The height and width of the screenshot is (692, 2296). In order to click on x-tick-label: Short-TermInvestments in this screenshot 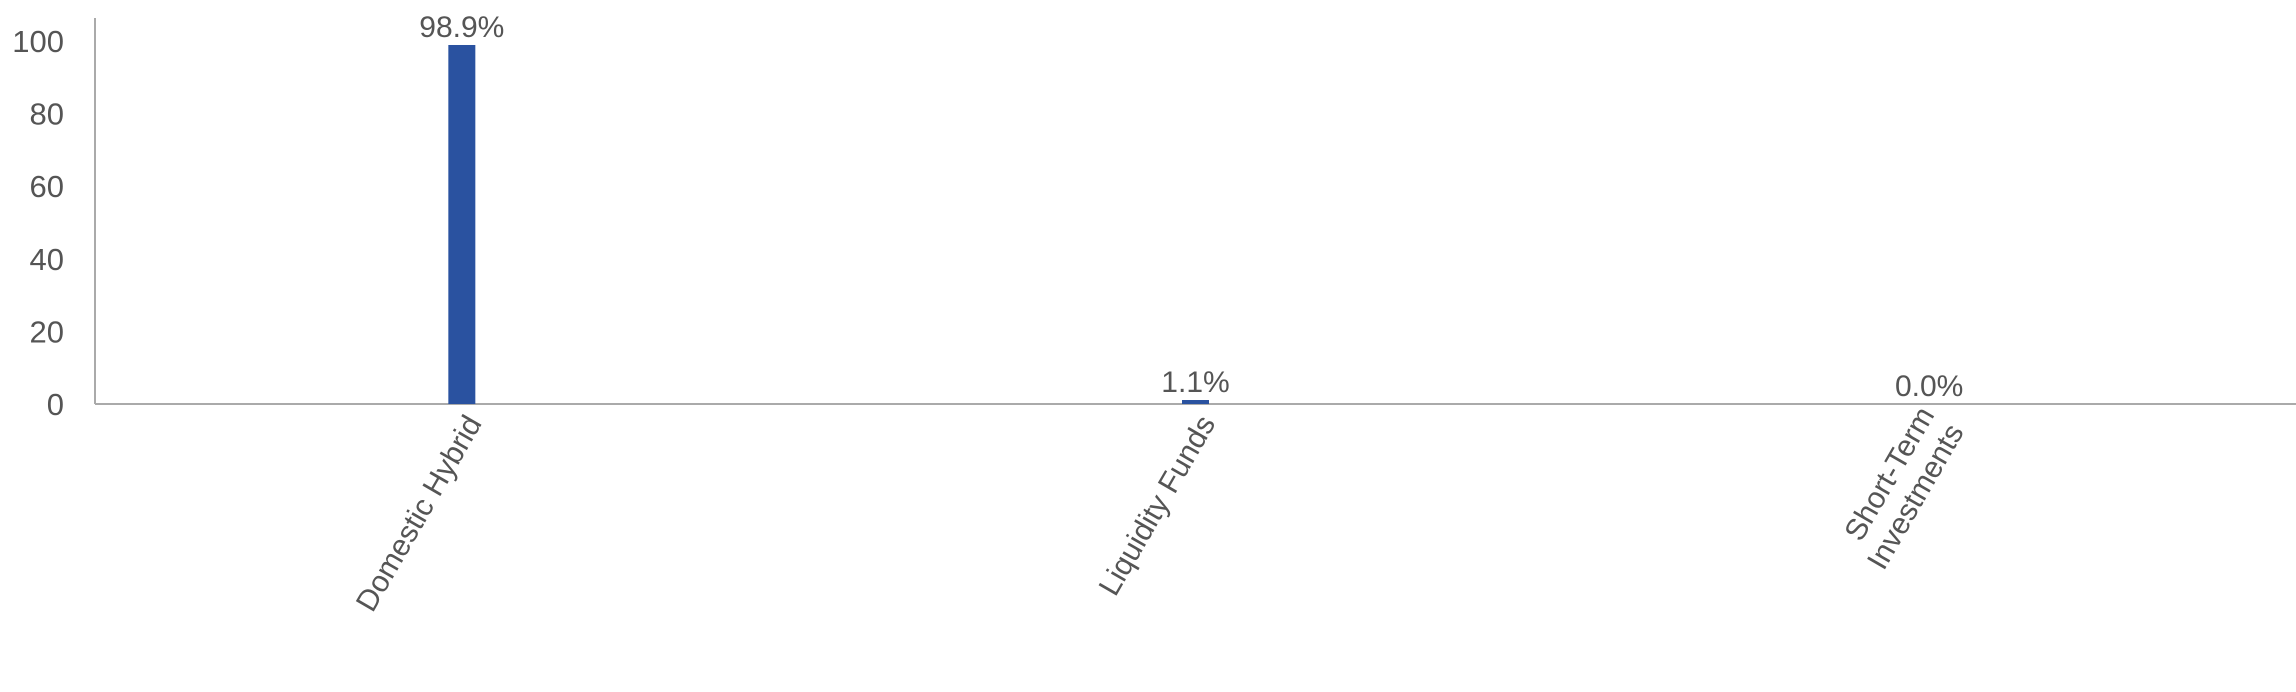, I will do `click(1901, 489)`.